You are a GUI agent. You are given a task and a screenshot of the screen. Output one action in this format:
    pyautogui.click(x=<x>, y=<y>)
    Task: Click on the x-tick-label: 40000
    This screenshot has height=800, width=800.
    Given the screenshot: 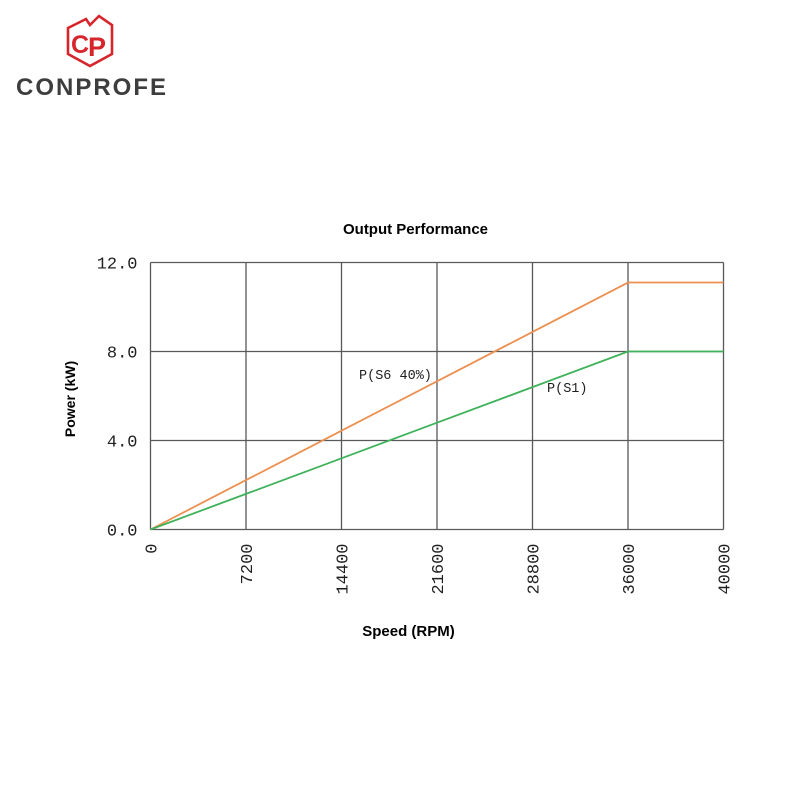 What is the action you would take?
    pyautogui.click(x=726, y=569)
    